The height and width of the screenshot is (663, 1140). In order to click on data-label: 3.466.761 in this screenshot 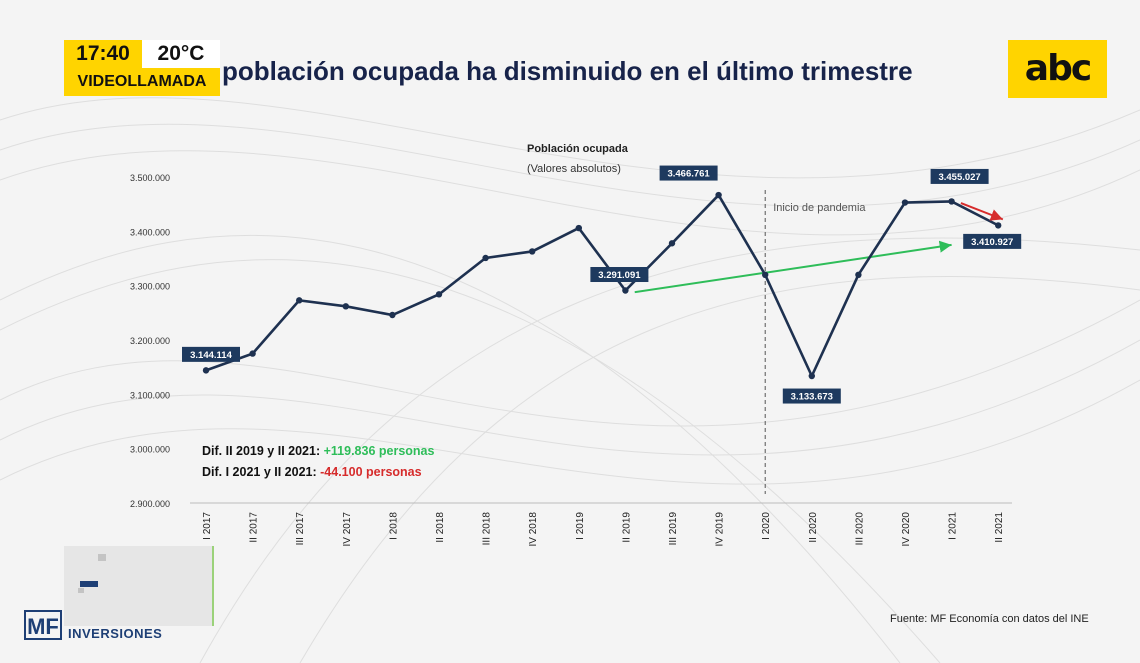, I will do `click(688, 174)`.